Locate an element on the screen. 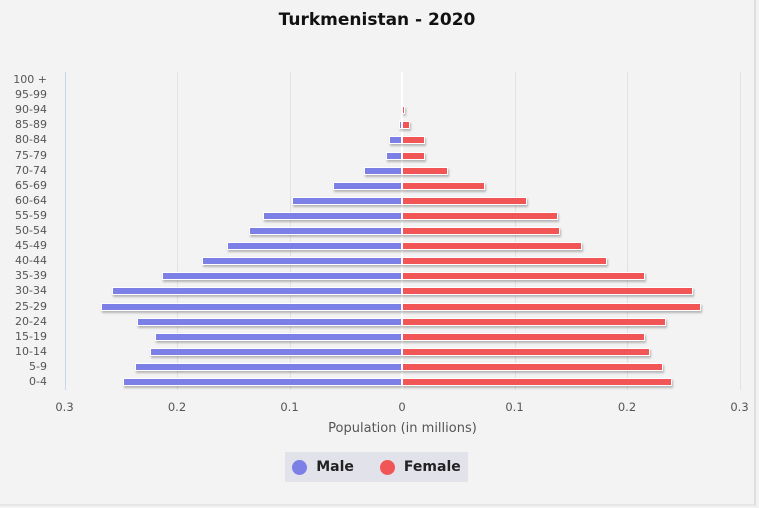 The width and height of the screenshot is (759, 508). legend-label-female: Female is located at coordinates (432, 467).